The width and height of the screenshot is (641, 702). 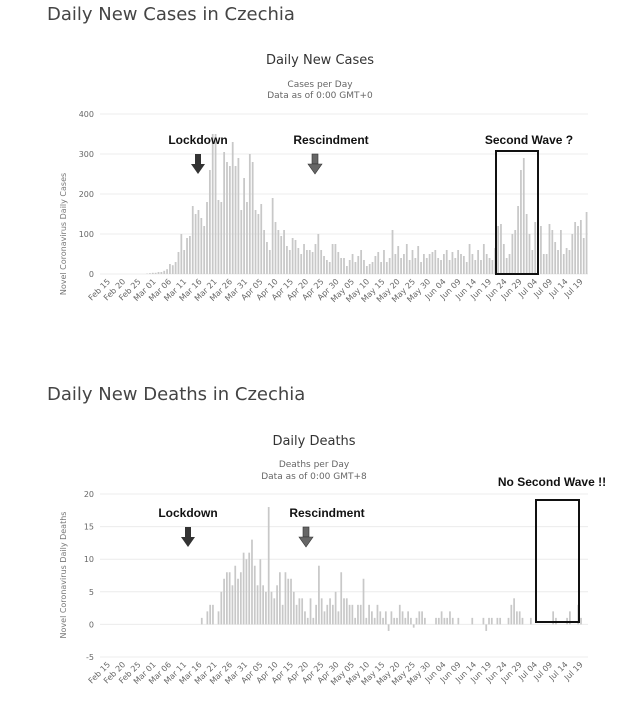 What do you see at coordinates (91, 592) in the screenshot?
I see `y-tick-label: 5` at bounding box center [91, 592].